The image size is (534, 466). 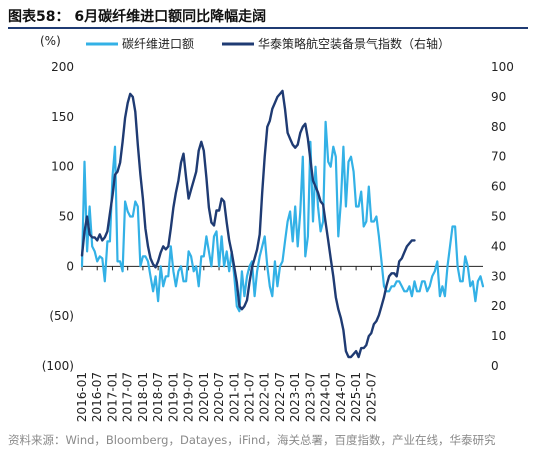 What do you see at coordinates (58, 366) in the screenshot?
I see `y-left-tick-label: (100)` at bounding box center [58, 366].